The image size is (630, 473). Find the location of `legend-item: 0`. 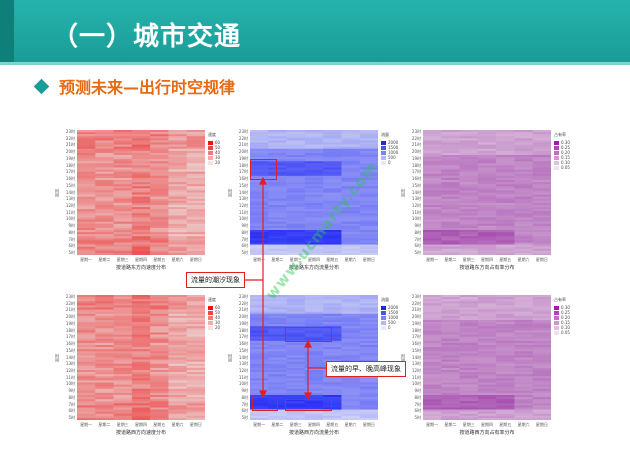

legend-item: 0 is located at coordinates (389, 327).